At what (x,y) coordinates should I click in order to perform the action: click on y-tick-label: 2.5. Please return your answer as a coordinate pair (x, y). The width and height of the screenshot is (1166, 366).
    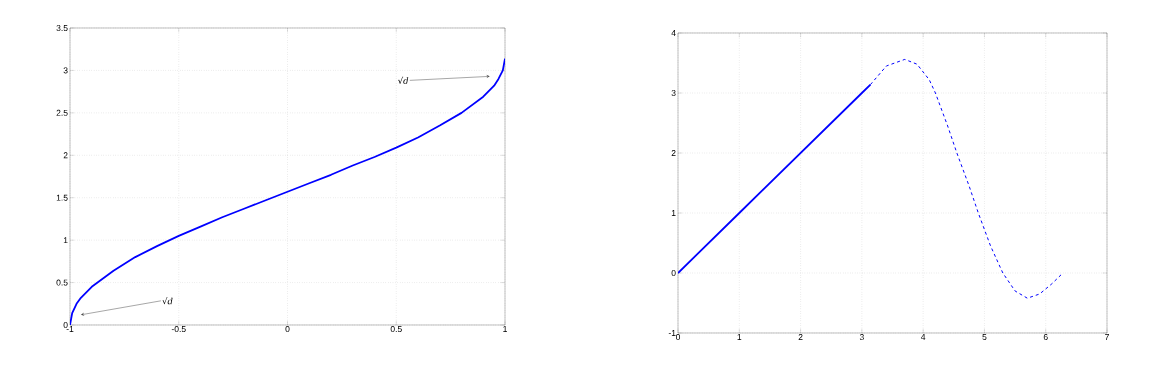
    Looking at the image, I should click on (62, 112).